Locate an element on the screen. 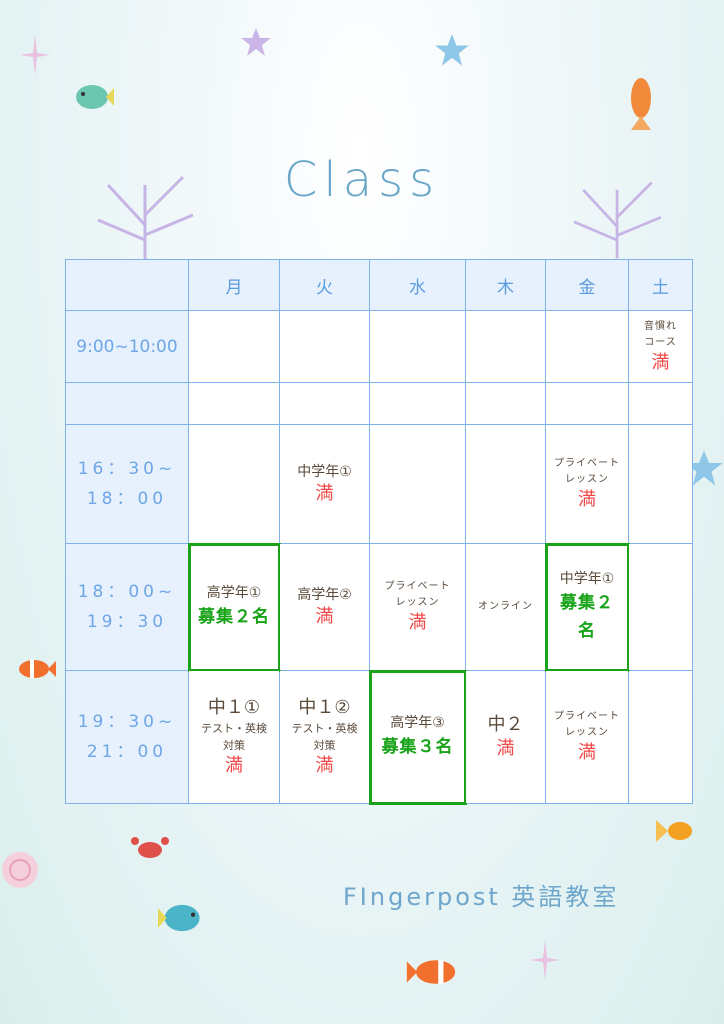 This screenshot has height=1024, width=724. day-header: 水 is located at coordinates (417, 285).